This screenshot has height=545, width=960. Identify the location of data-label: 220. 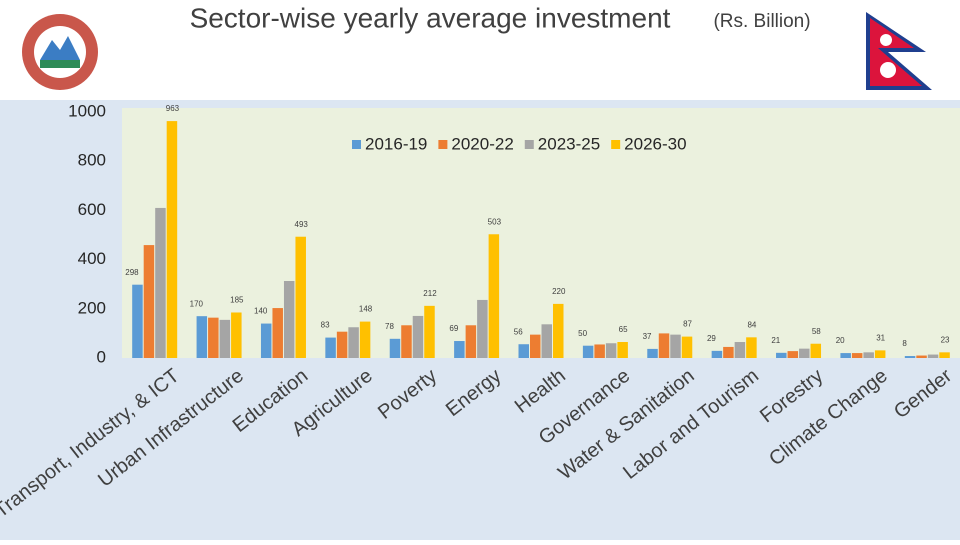
(559, 291).